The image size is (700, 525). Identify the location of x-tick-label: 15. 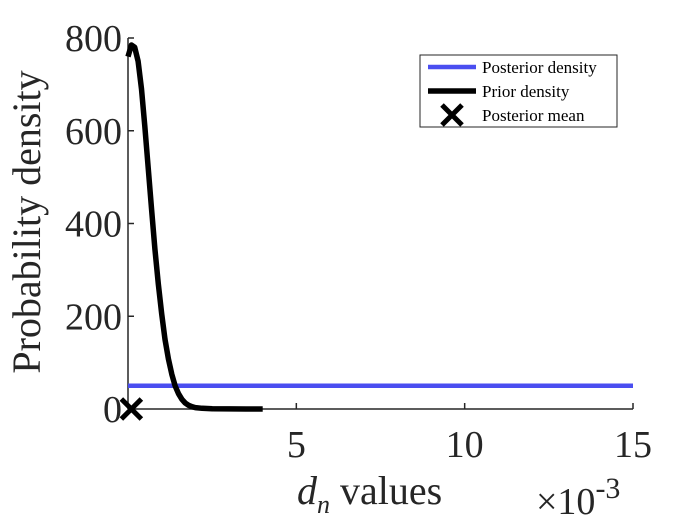
(633, 445).